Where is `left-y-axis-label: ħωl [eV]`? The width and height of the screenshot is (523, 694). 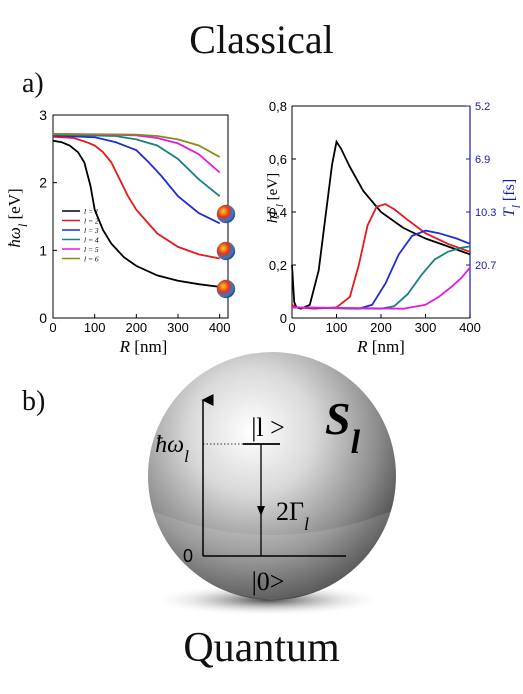 left-y-axis-label: ħωl [eV] is located at coordinates (17, 217).